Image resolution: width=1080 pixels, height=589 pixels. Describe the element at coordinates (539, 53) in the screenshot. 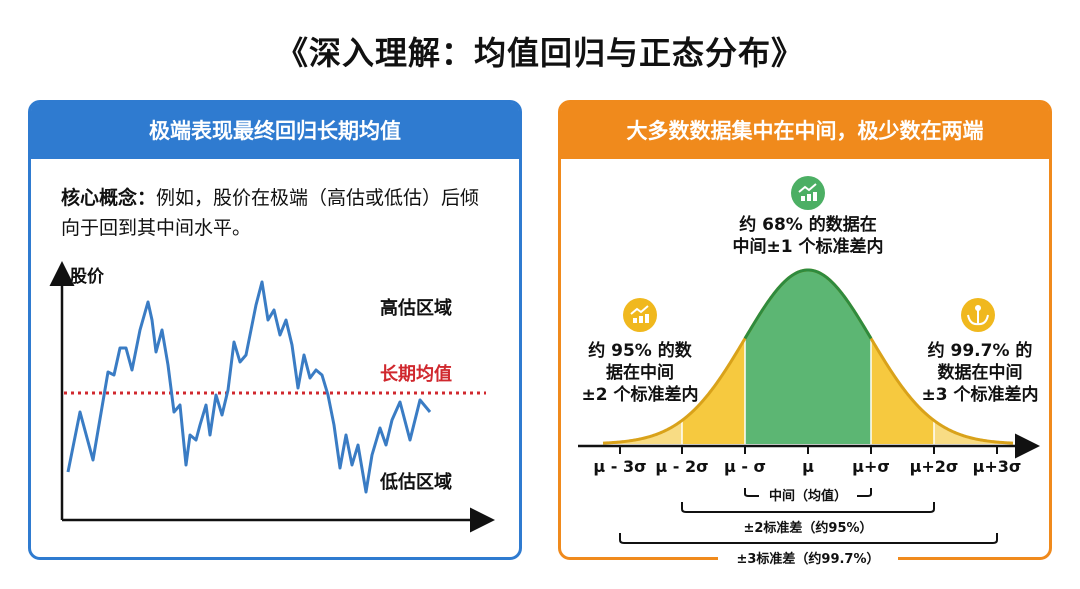

I see `page-title: 《深入理解：均值回归与正态分布》` at that location.